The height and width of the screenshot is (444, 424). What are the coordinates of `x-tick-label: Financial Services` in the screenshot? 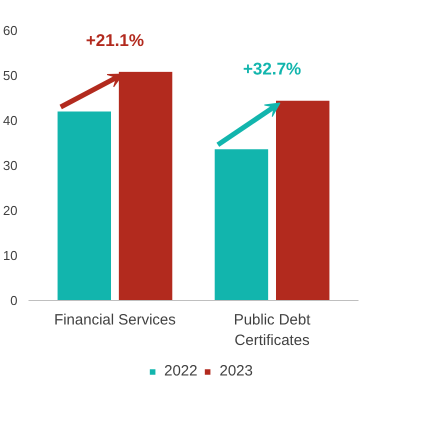 It's located at (115, 320).